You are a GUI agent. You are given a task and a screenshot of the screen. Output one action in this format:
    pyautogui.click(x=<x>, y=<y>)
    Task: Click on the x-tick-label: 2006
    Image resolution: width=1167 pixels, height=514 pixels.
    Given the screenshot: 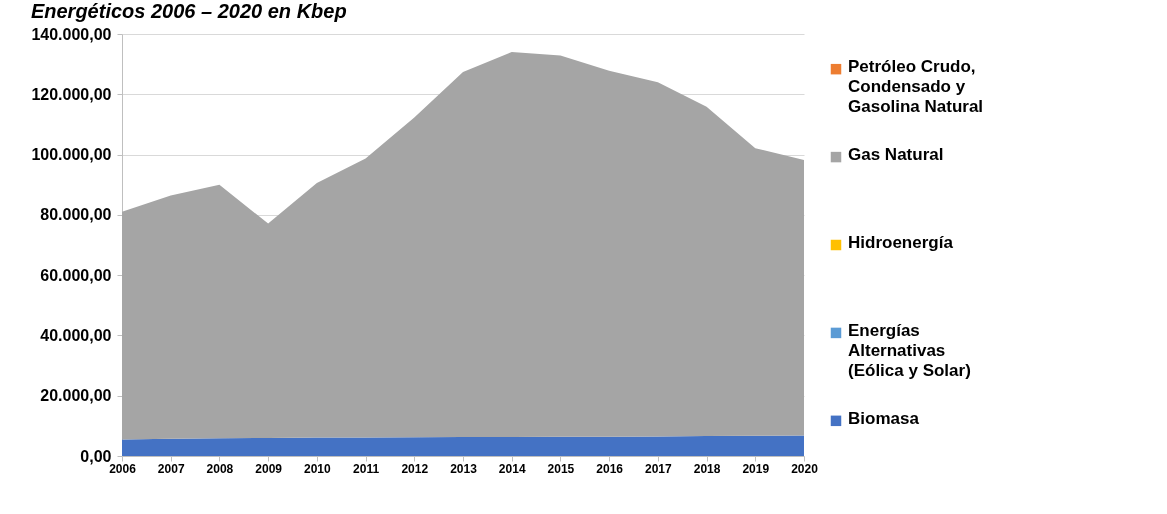 What is the action you would take?
    pyautogui.click(x=123, y=468)
    